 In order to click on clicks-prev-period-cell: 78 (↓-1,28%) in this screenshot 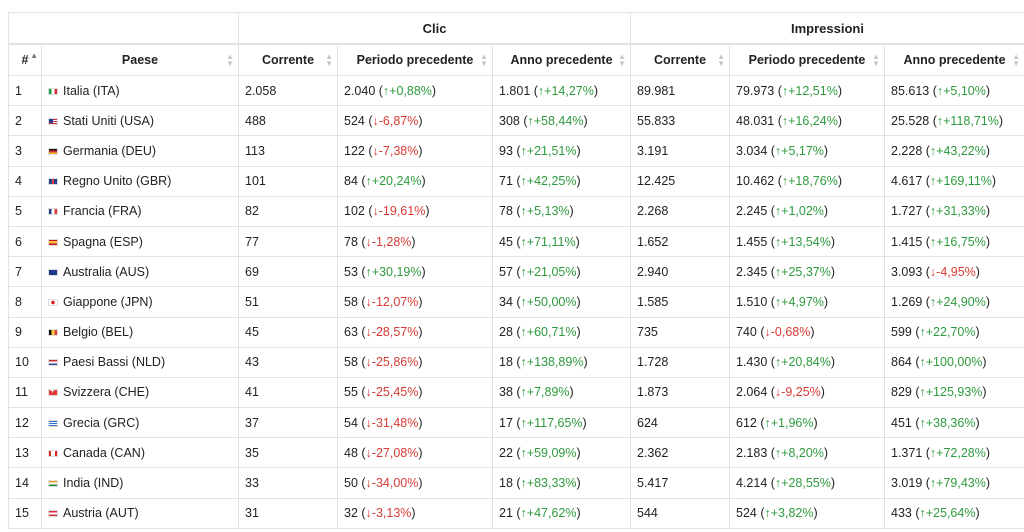, I will do `click(415, 241)`.